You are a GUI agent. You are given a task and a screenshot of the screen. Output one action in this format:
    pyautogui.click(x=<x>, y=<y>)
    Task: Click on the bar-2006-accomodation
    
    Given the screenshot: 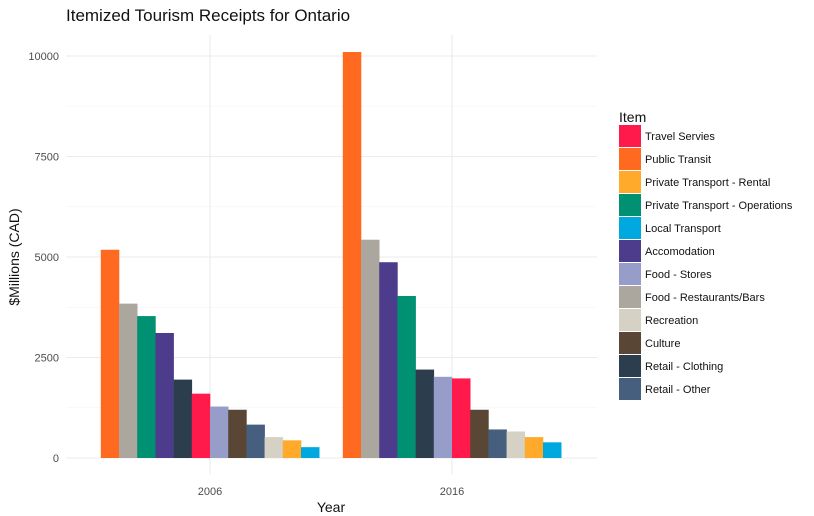 What is the action you would take?
    pyautogui.click(x=164, y=395)
    